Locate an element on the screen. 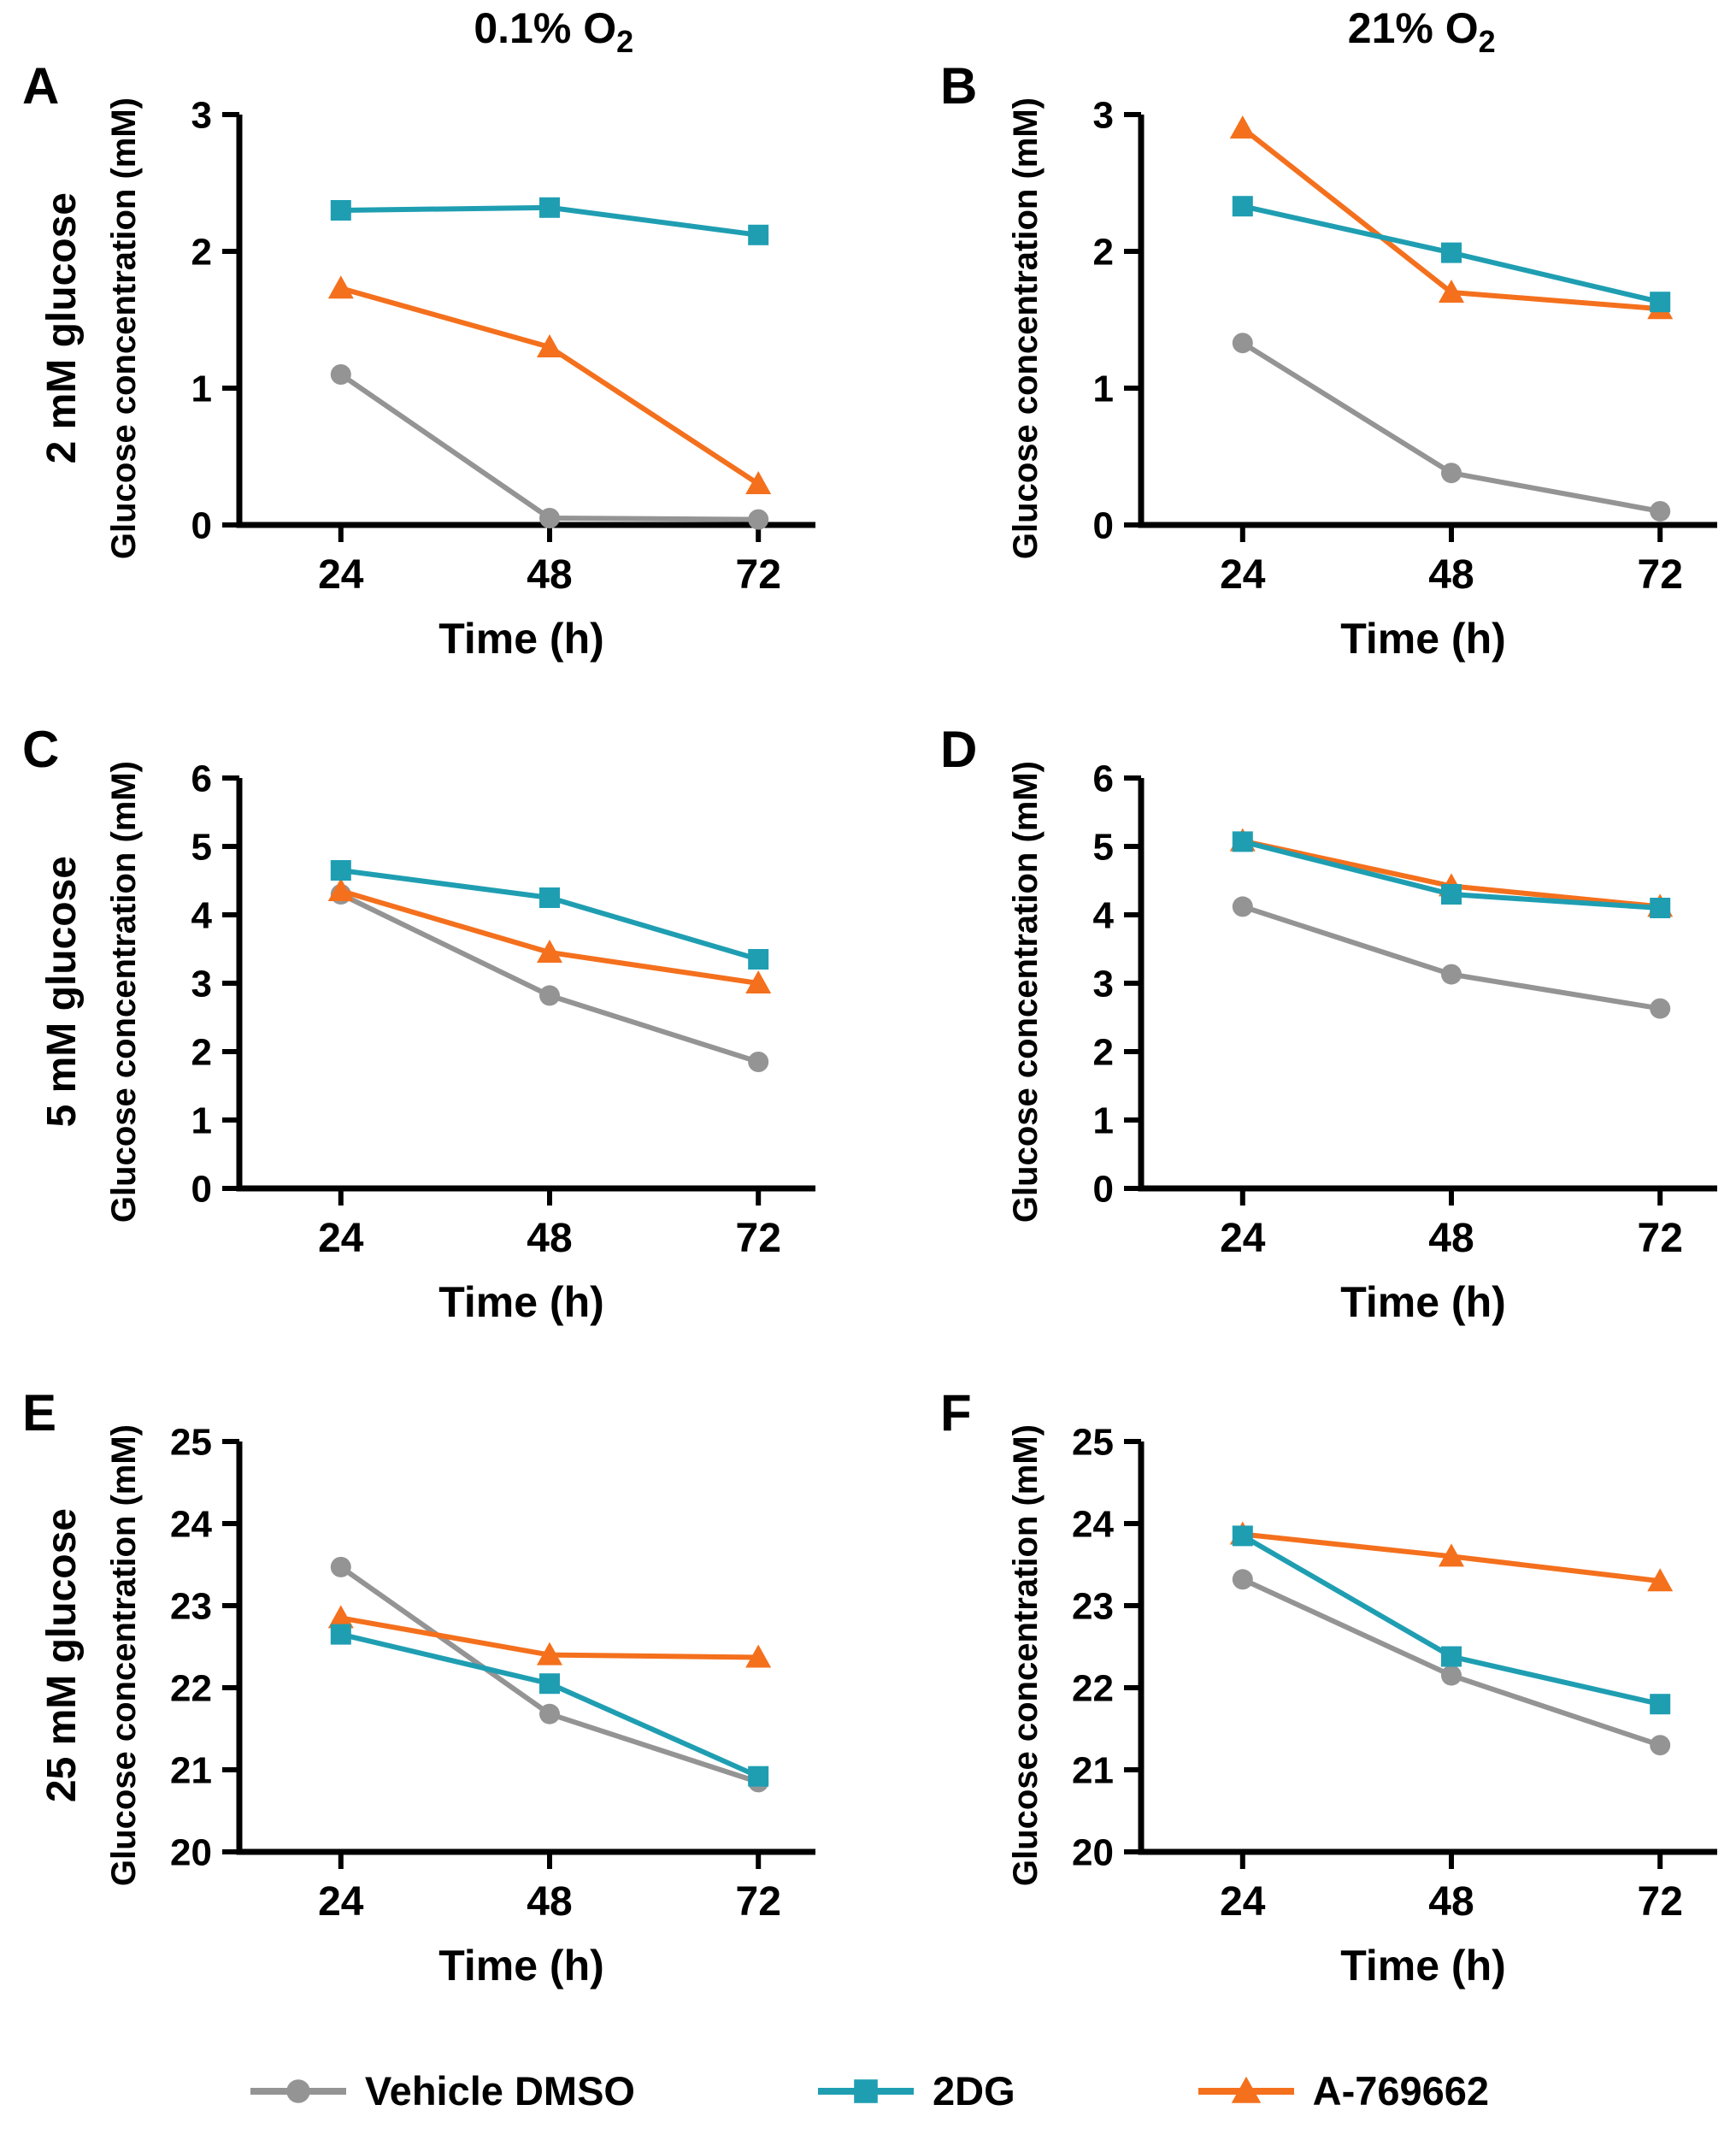  y-tick-label: 6 is located at coordinates (201, 778).